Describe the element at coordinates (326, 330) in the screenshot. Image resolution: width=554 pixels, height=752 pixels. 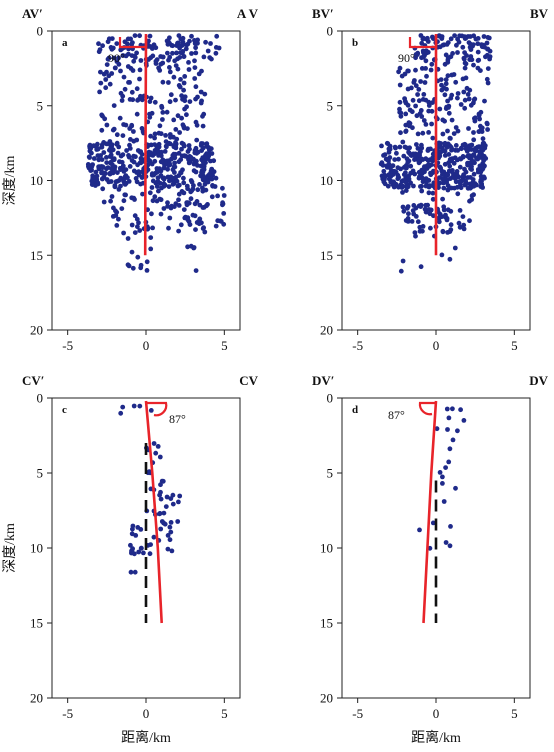
I see `y-tick-label: 20` at that location.